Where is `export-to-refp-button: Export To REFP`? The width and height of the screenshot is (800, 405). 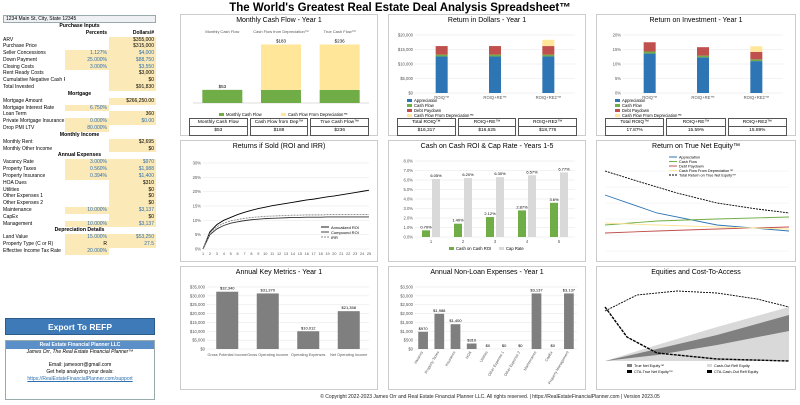
export-to-refp-button: Export To REFP is located at coordinates (80, 326).